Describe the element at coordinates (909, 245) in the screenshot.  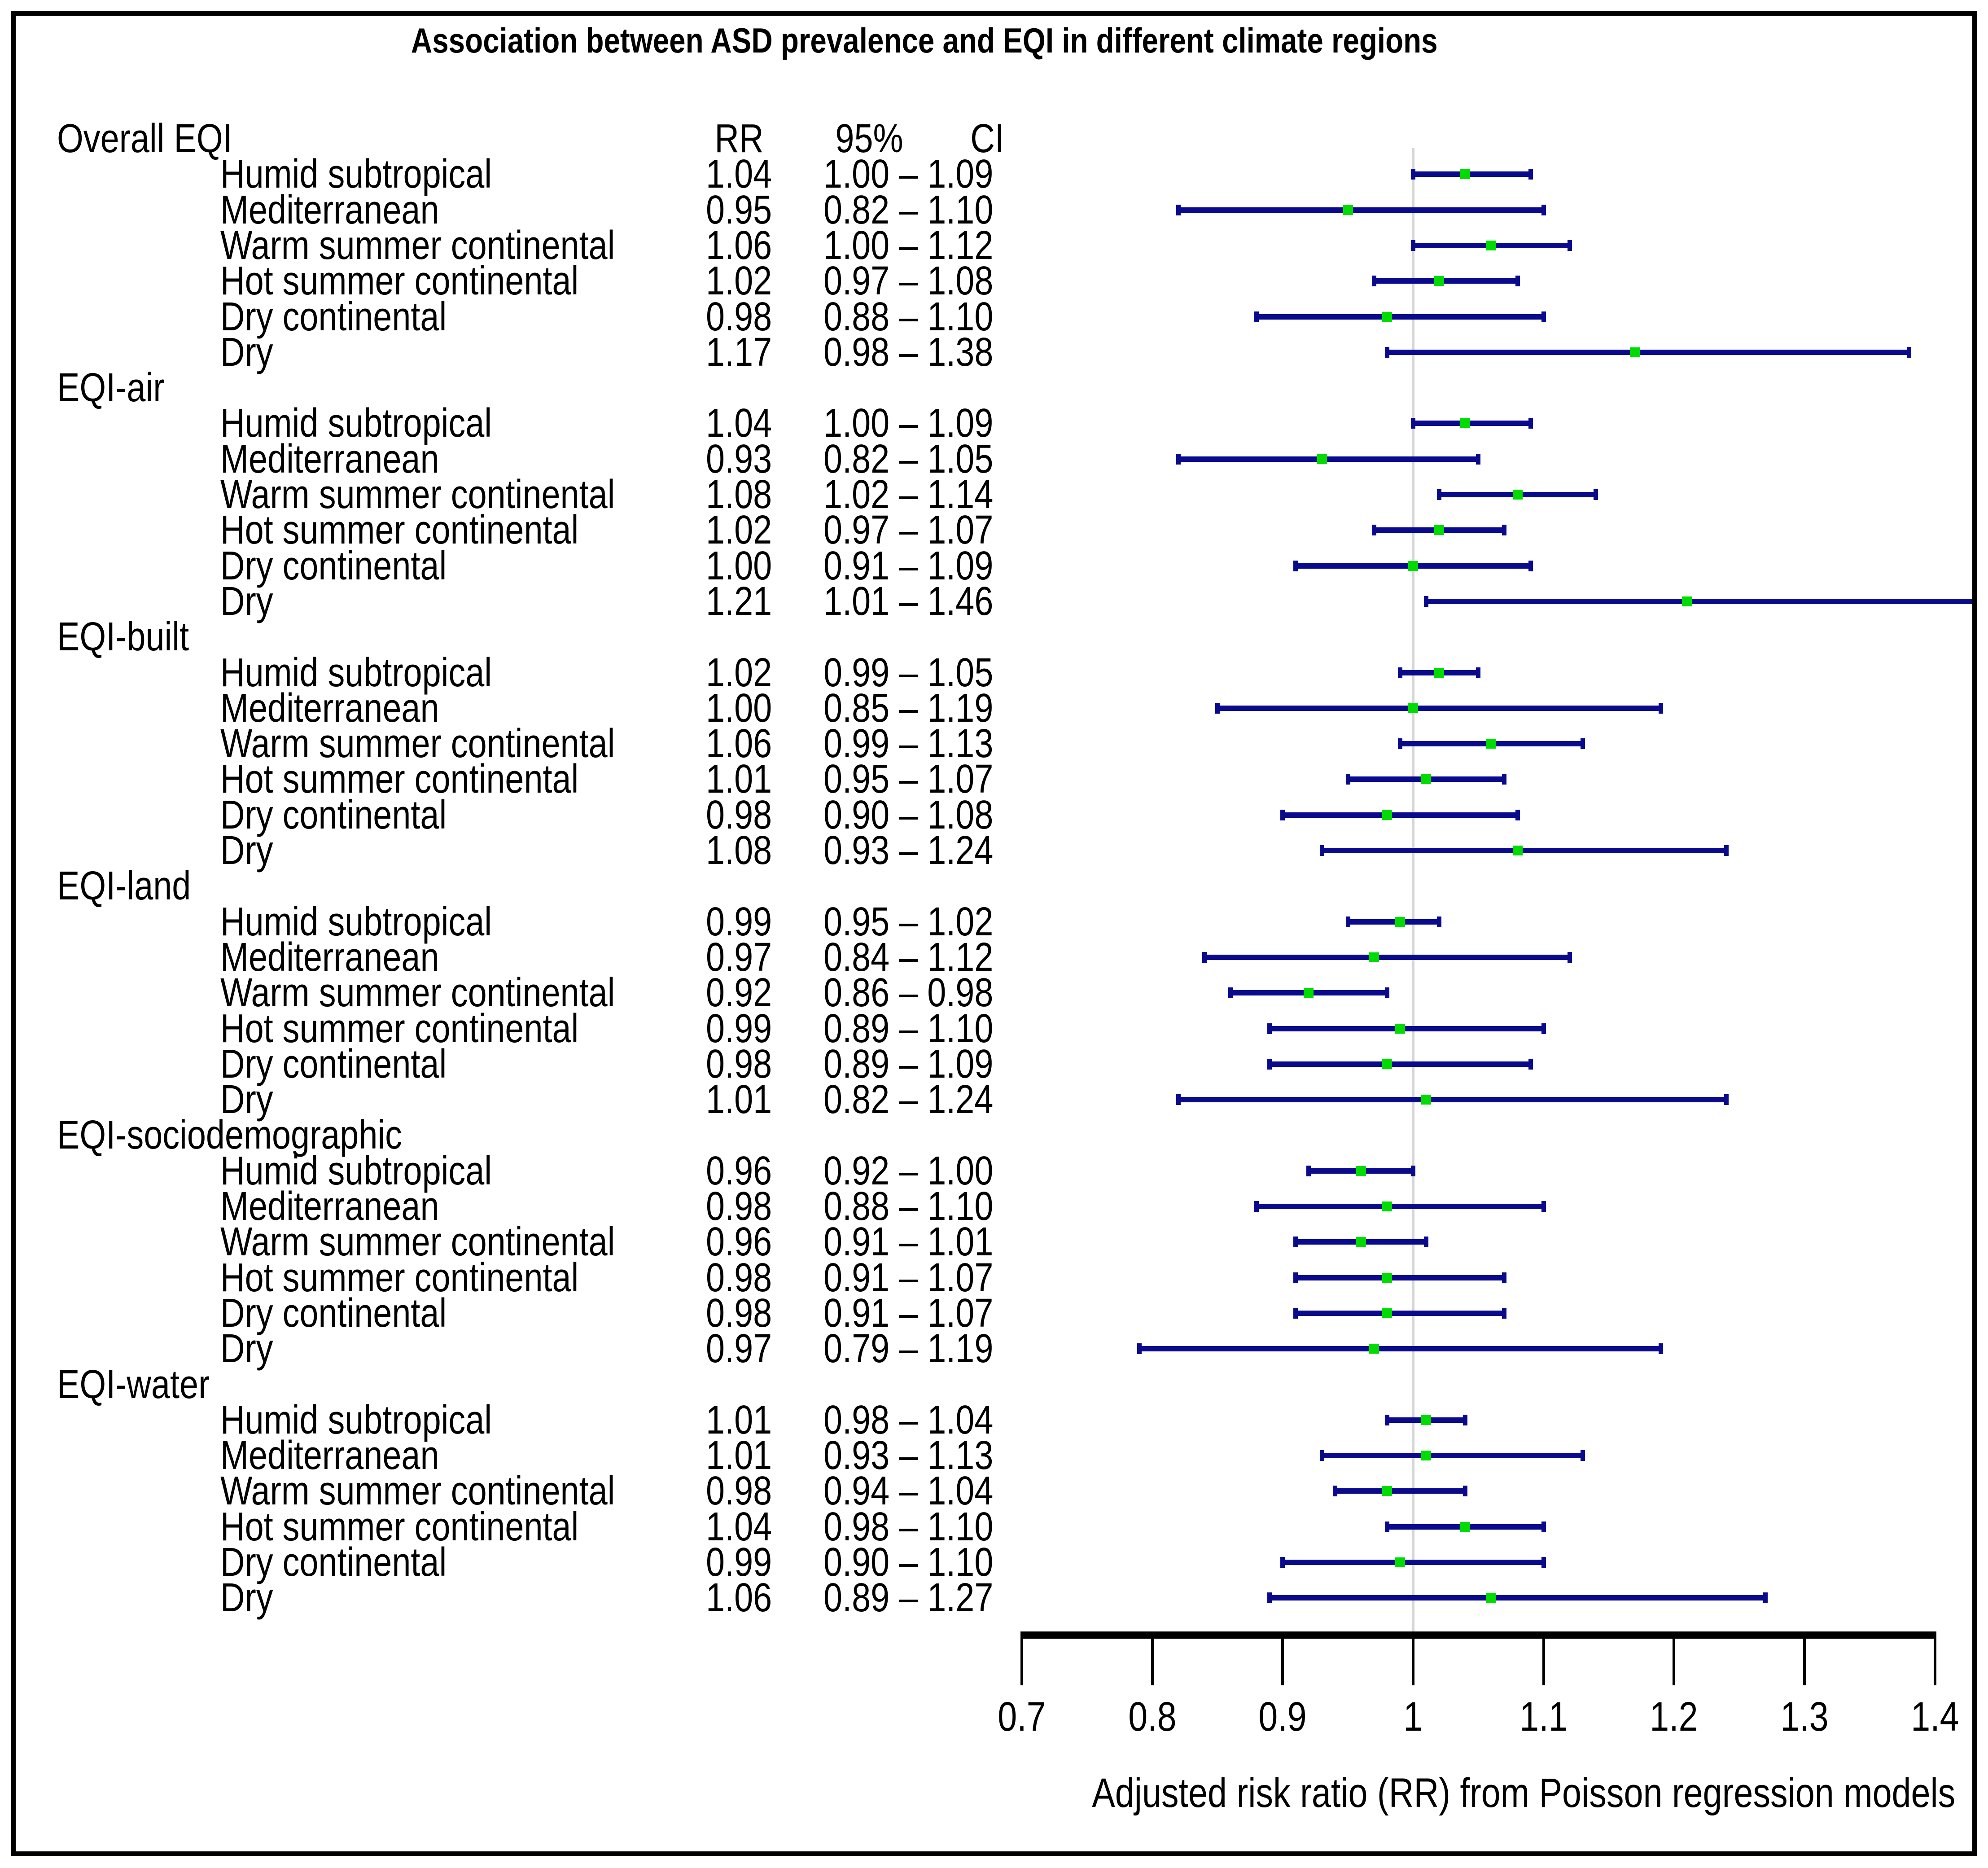
I see `ci-value-text: 1.00 – 1.12` at that location.